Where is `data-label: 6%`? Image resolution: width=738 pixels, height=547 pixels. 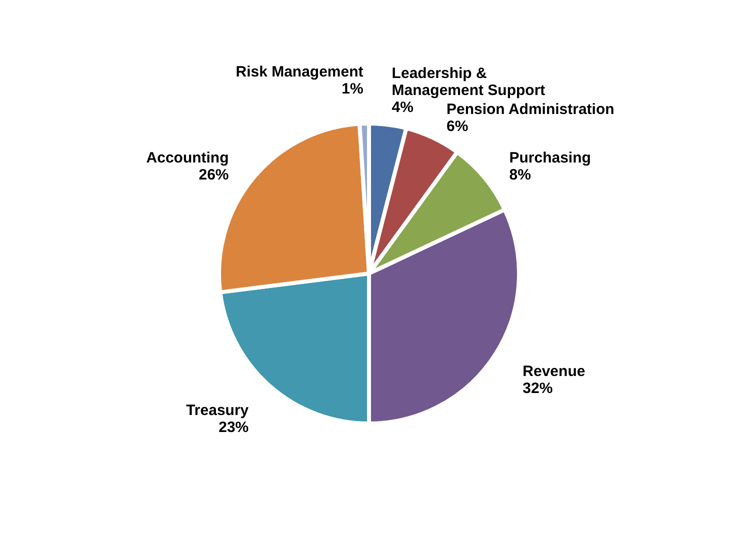
data-label: 6% is located at coordinates (457, 126).